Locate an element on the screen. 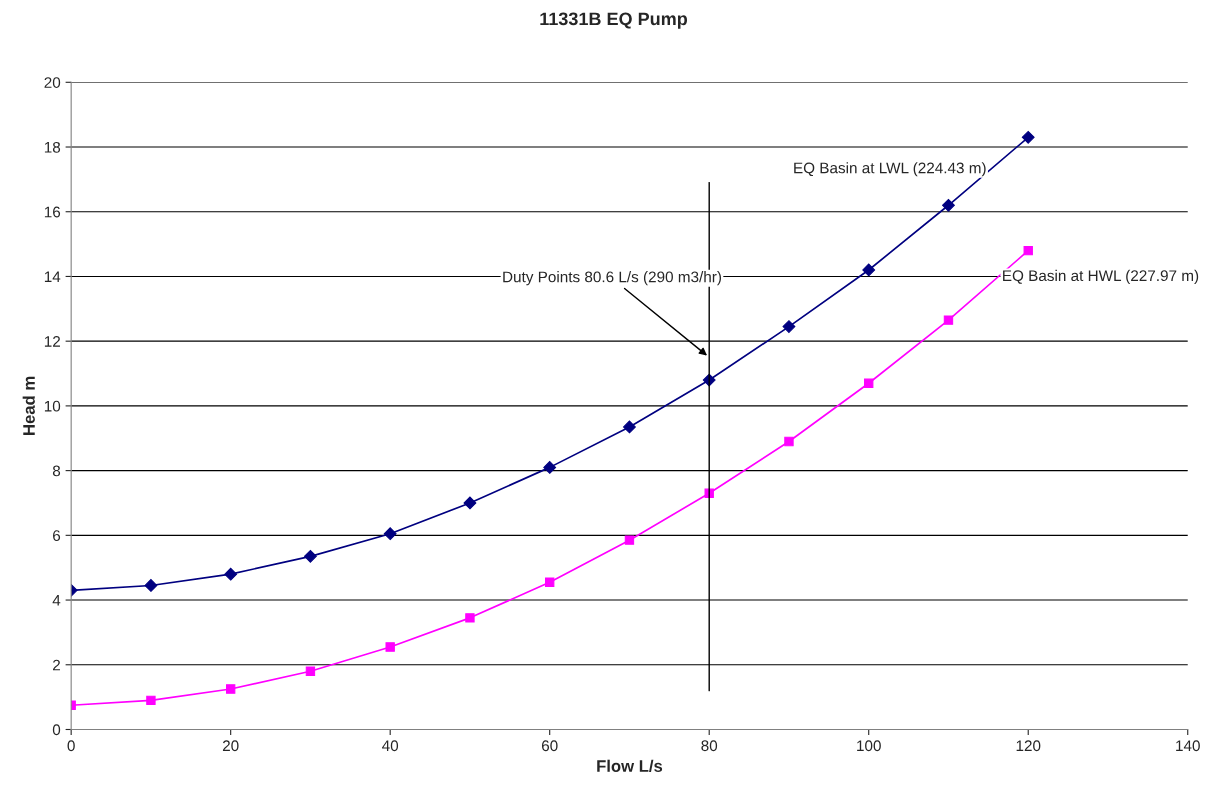  x-tick-label: 140 is located at coordinates (1188, 746).